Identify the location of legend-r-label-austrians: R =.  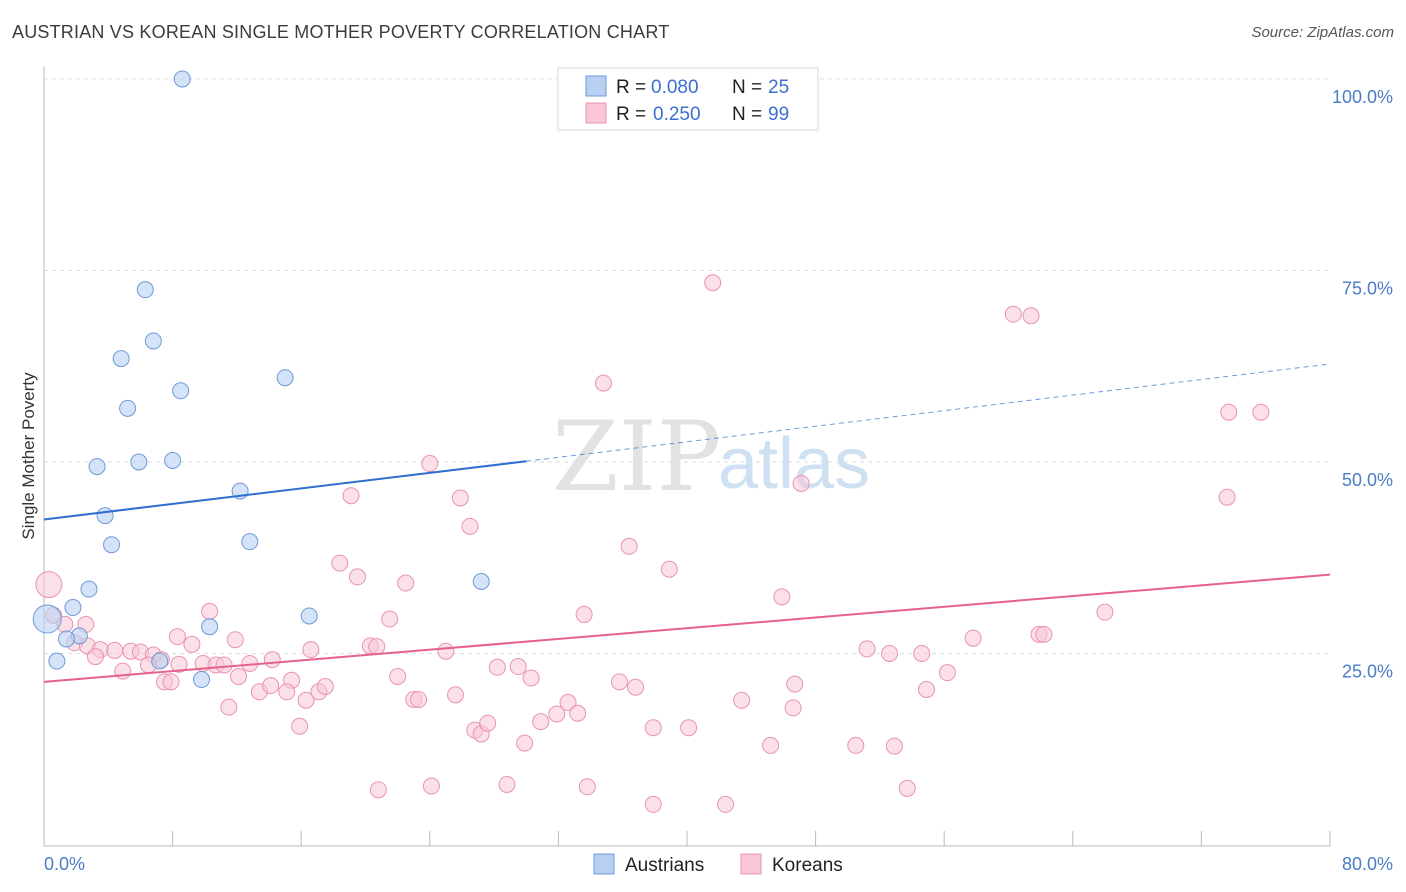
(631, 87).